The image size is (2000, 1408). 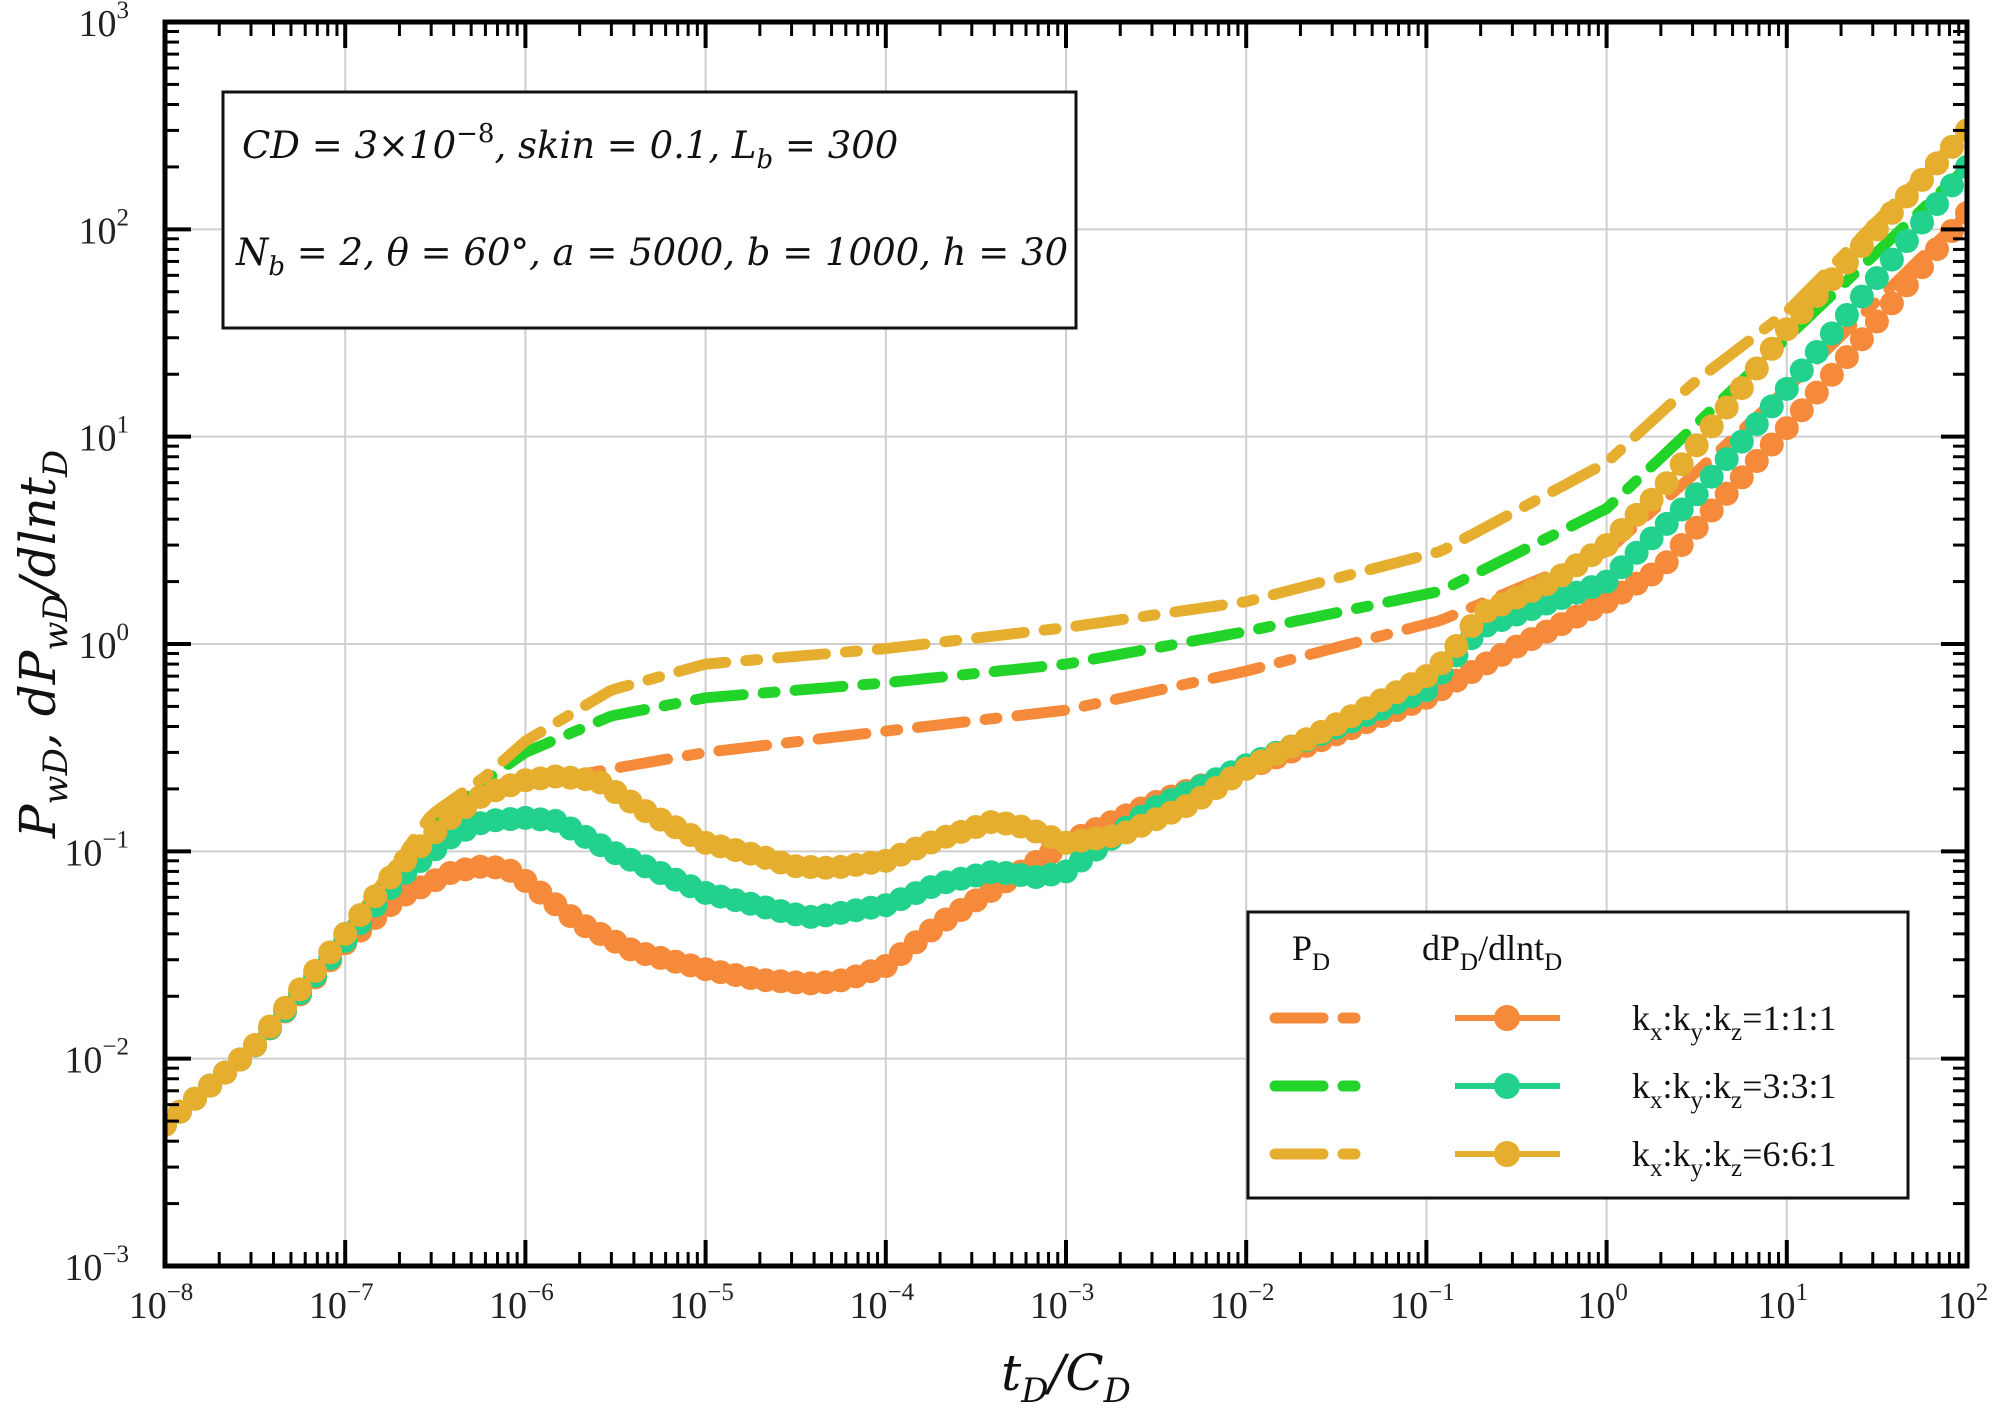 I want to click on legend-col-dpd: dPD/dlntD, so click(x=1492, y=952).